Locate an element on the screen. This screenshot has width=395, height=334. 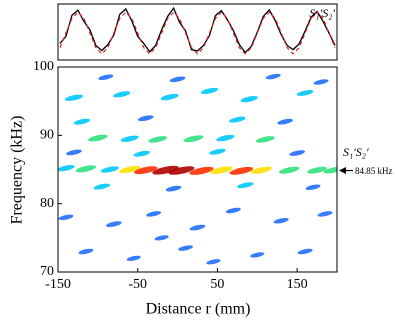
annotation-value: 84.85 kHz is located at coordinates (374, 171).